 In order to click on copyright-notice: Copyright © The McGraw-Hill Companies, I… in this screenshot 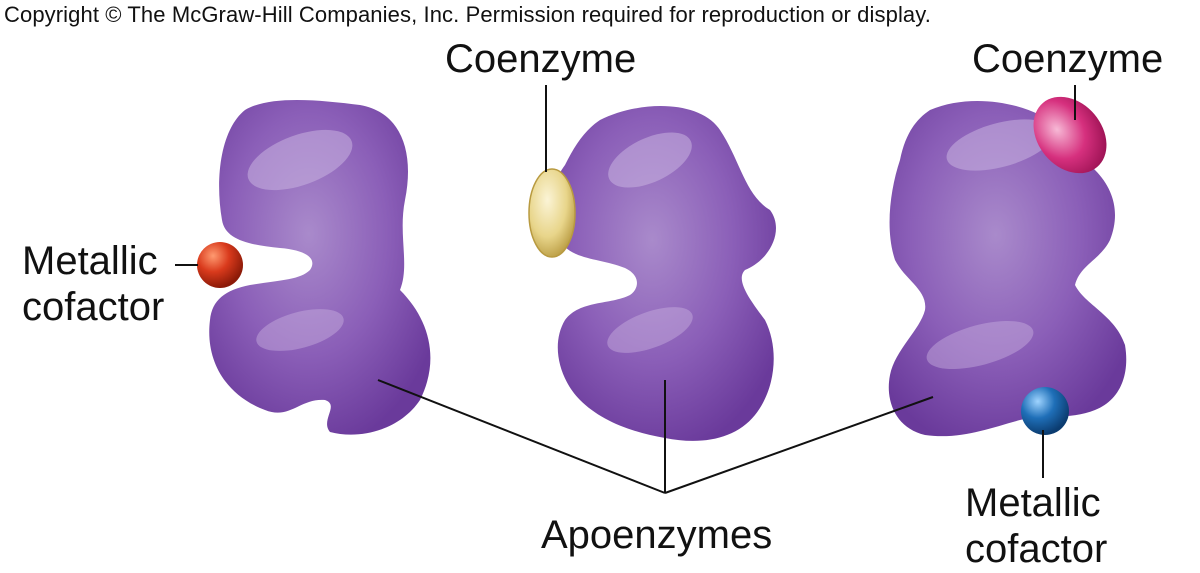, I will do `click(467, 14)`.